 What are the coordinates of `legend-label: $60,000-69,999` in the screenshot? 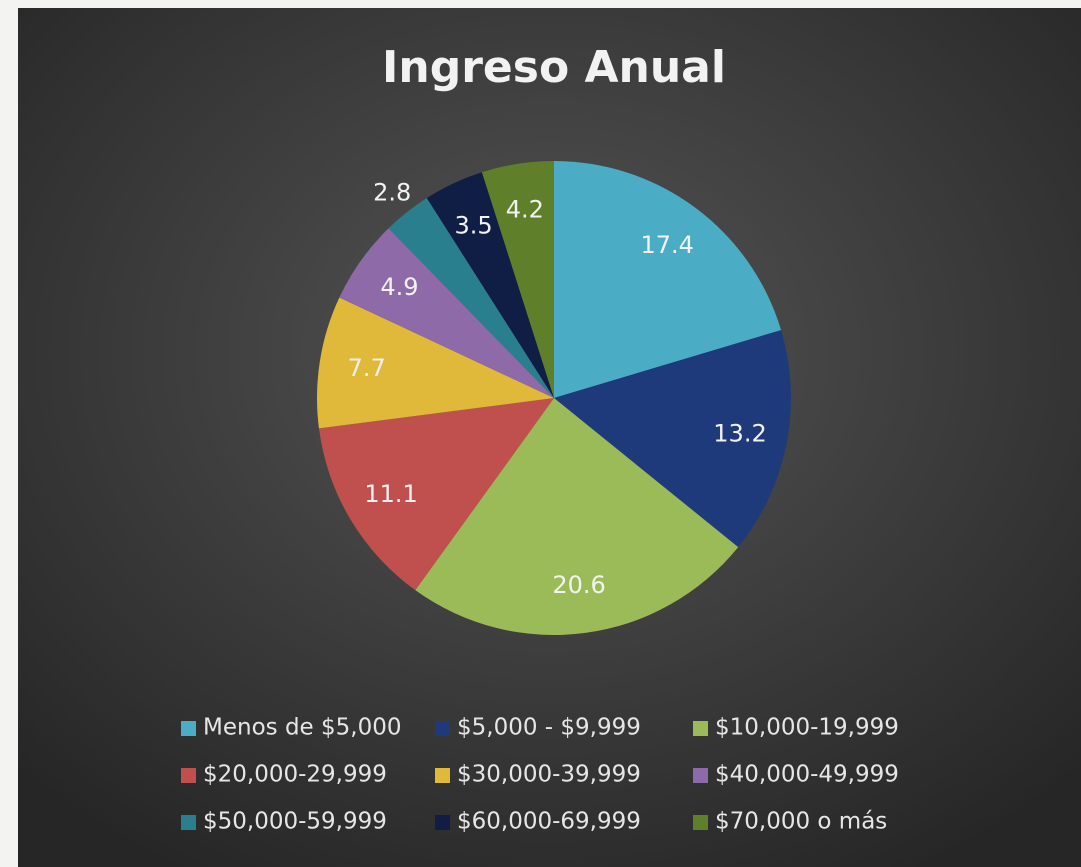 It's located at (549, 822).